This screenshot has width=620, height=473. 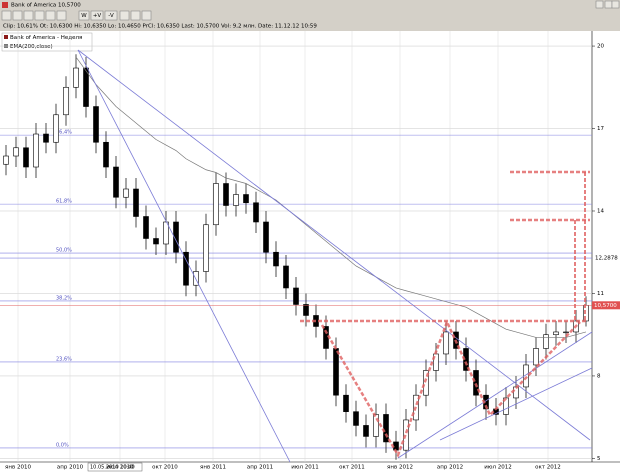 I want to click on x-tick-label: апр 2012, so click(x=450, y=468).